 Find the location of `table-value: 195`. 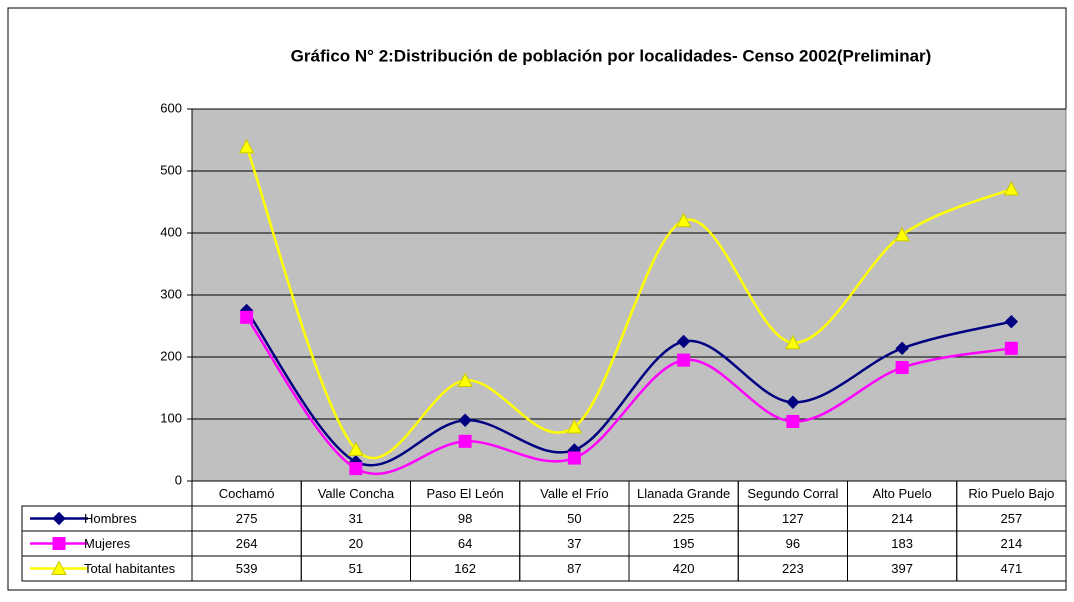

table-value: 195 is located at coordinates (684, 543).